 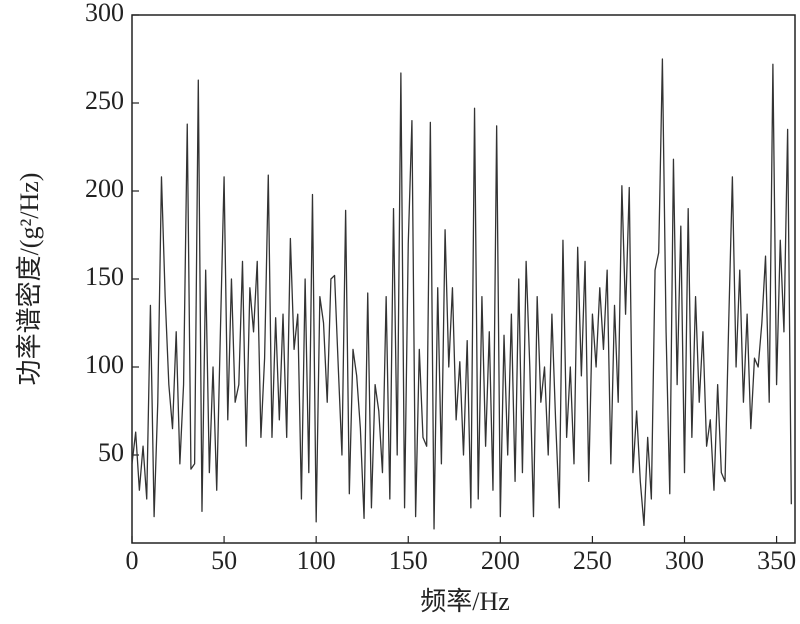 What do you see at coordinates (684, 560) in the screenshot?
I see `x-tick-label: 300` at bounding box center [684, 560].